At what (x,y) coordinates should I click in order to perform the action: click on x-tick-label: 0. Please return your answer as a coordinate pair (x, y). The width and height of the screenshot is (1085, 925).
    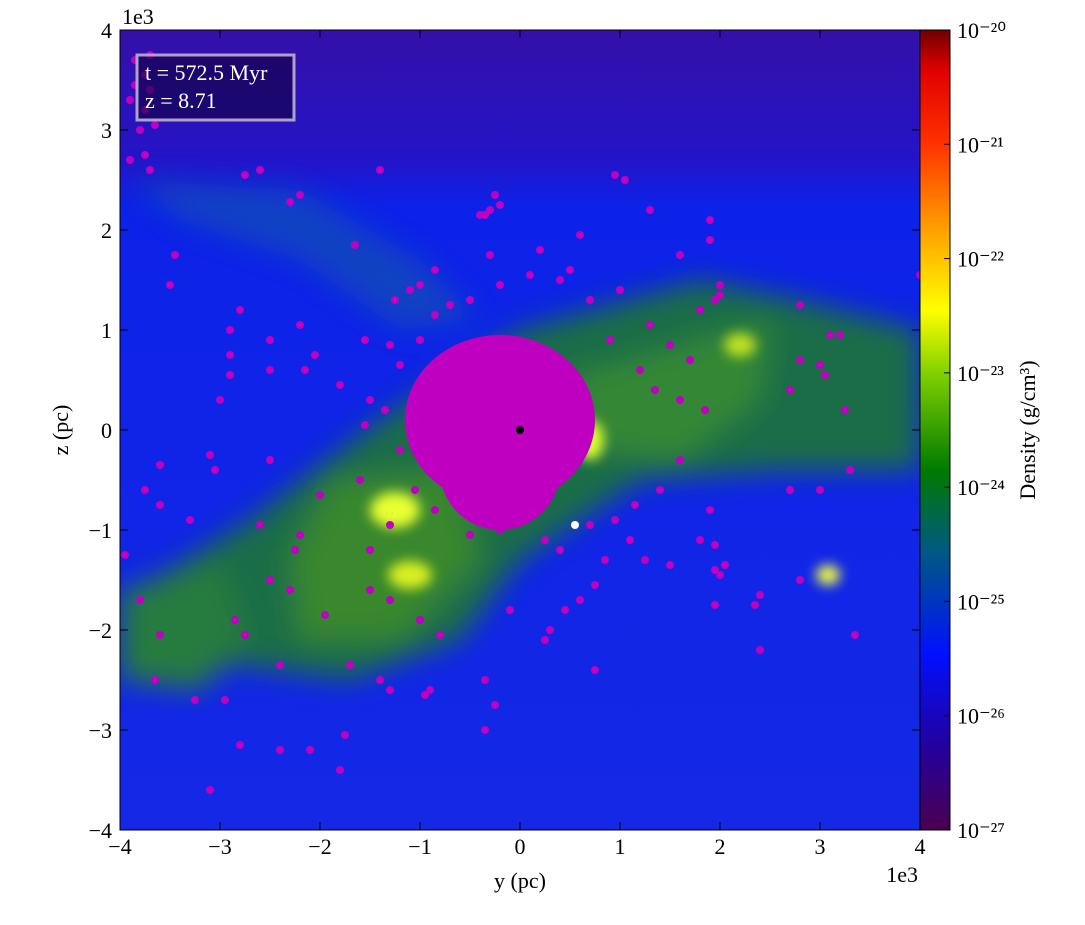
    Looking at the image, I should click on (520, 846).